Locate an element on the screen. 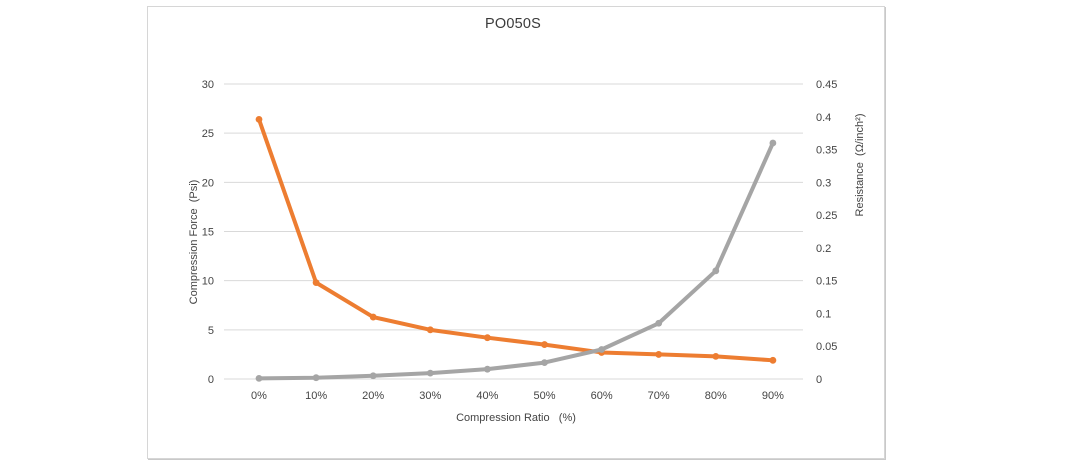 This screenshot has height=476, width=1073. left-axis-tick: 5 is located at coordinates (211, 331).